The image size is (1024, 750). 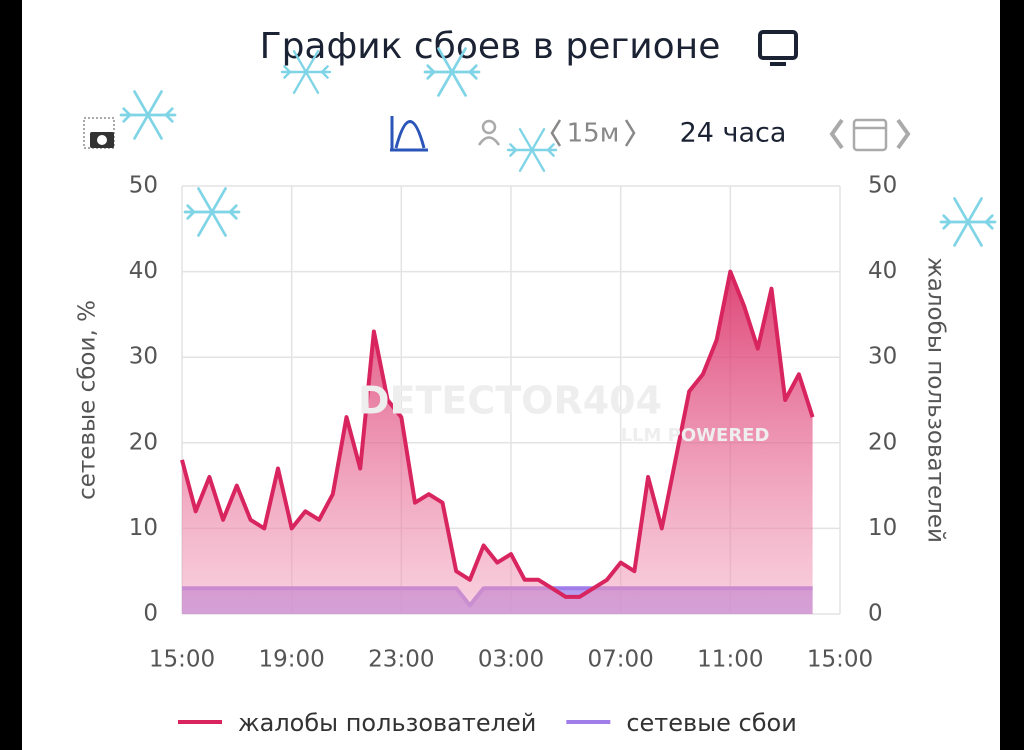 I want to click on x-tick-label: 19:00, so click(x=292, y=660).